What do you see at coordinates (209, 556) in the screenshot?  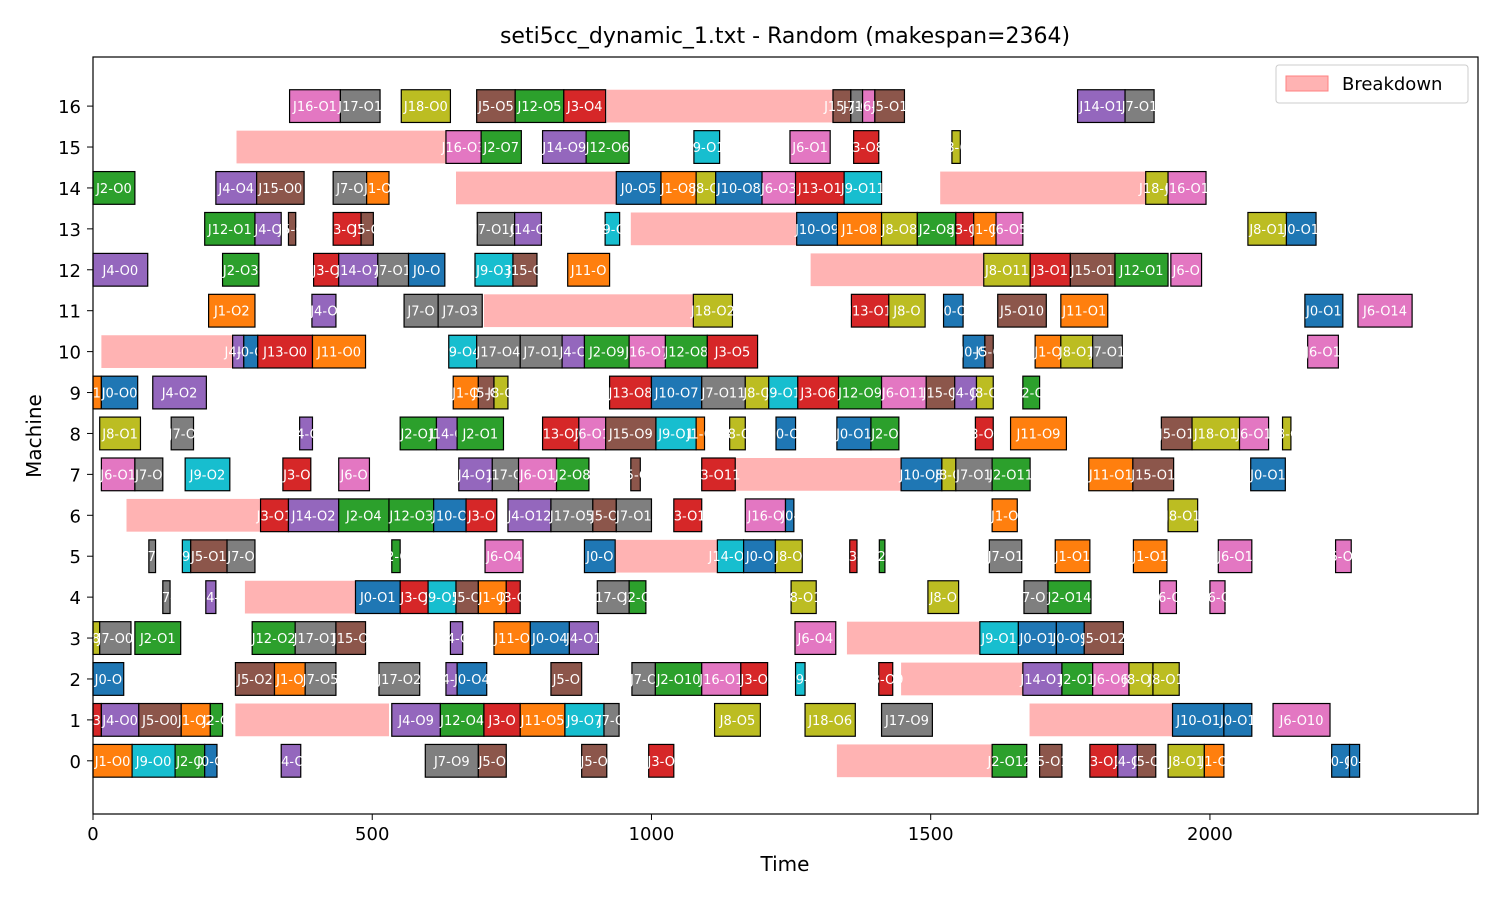 I see `operation-bar: J5-O1` at bounding box center [209, 556].